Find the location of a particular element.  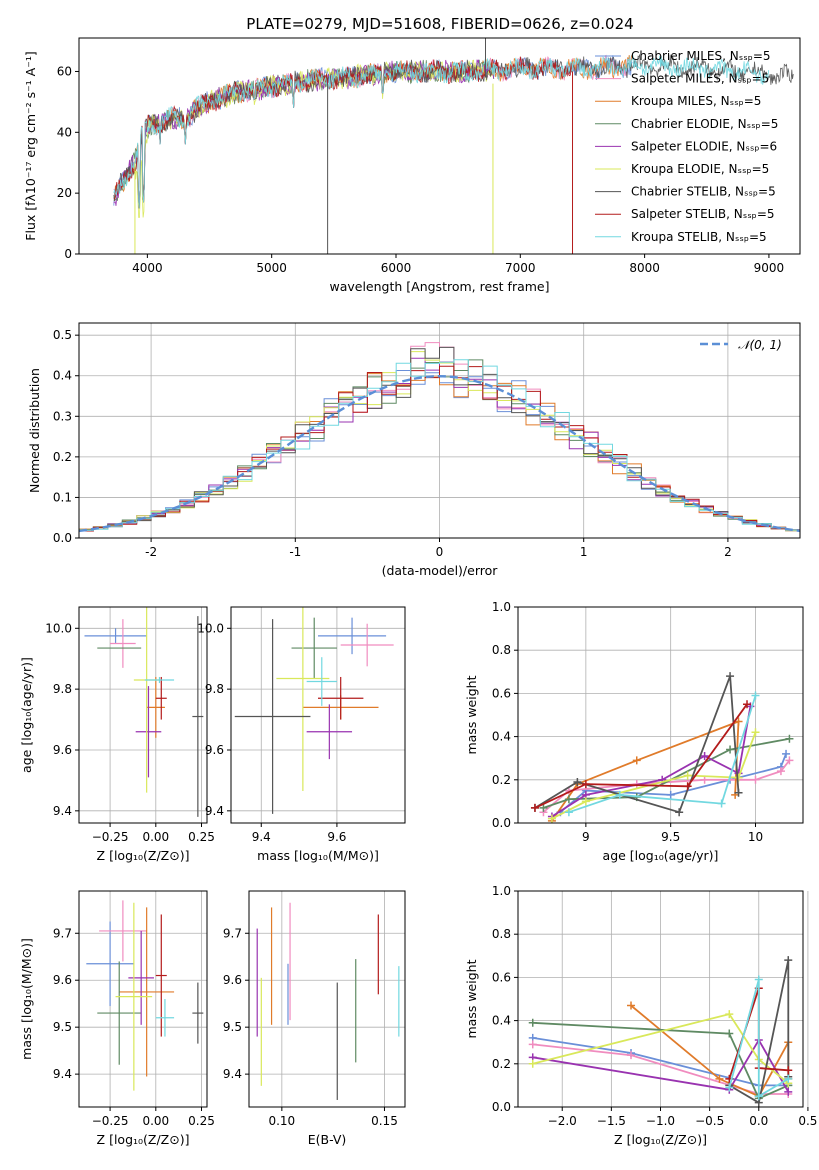

series-line-salpeter-stelib is located at coordinates (641, 756).